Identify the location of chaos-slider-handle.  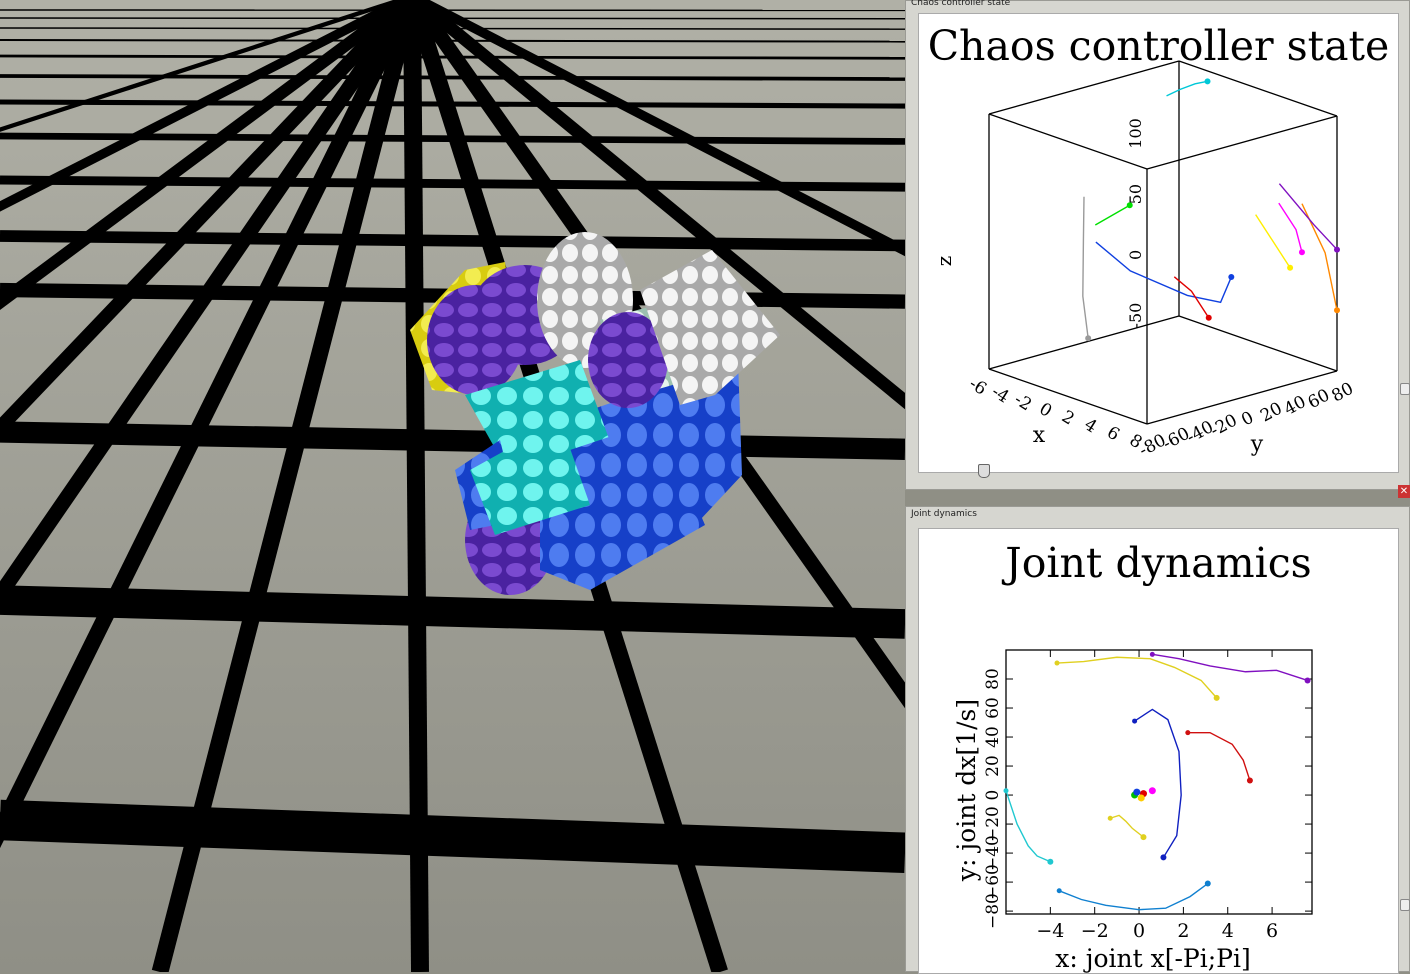
(984, 471).